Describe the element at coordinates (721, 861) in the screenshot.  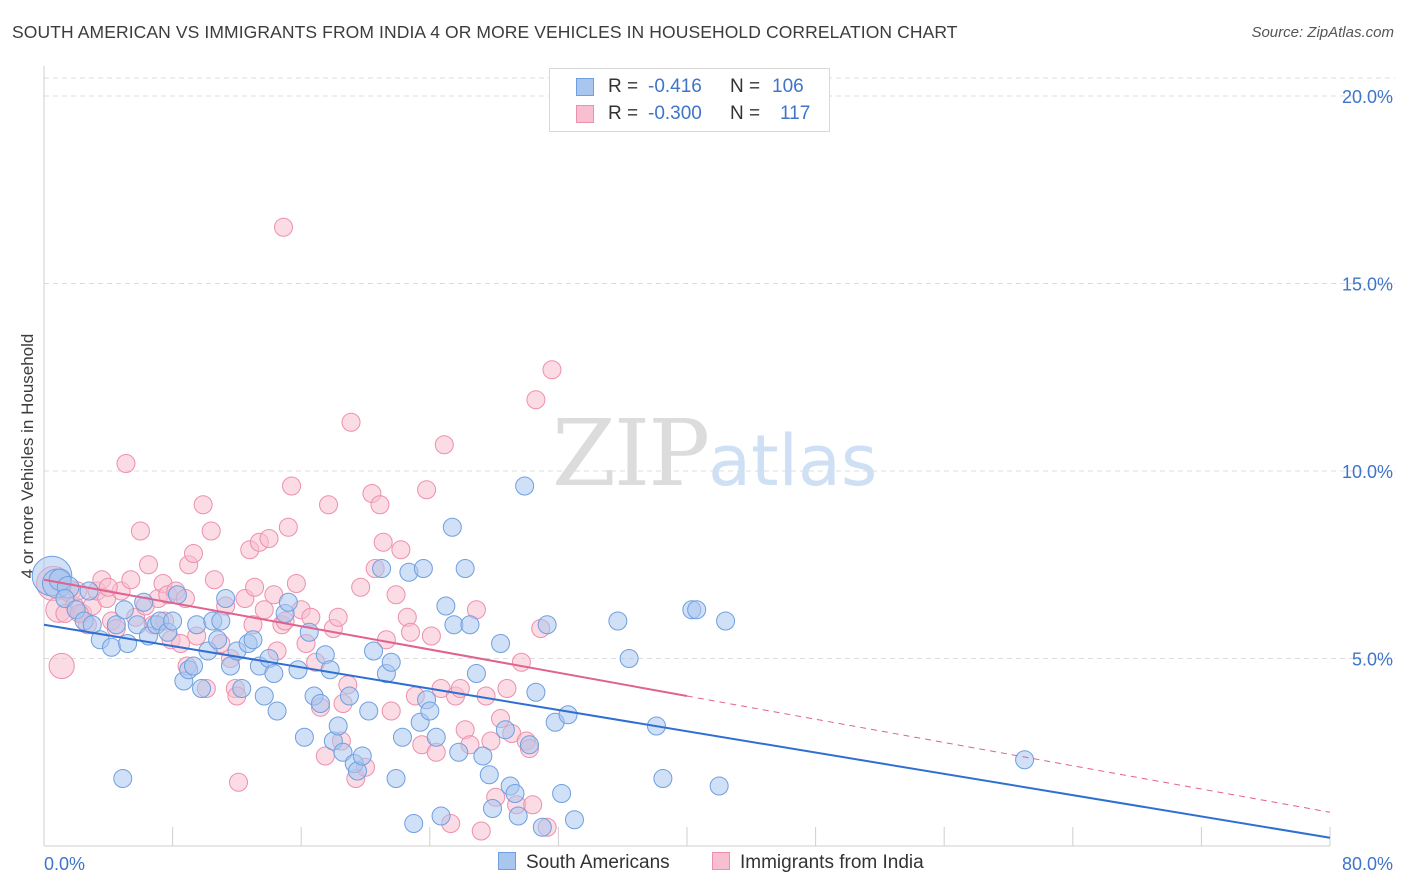
I see `legend-swatch-pink` at that location.